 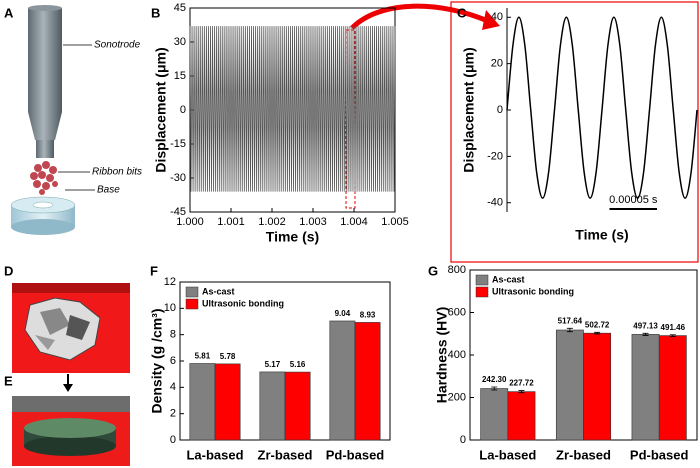 What do you see at coordinates (180, 42) in the screenshot?
I see `y-tick-label: 30` at bounding box center [180, 42].